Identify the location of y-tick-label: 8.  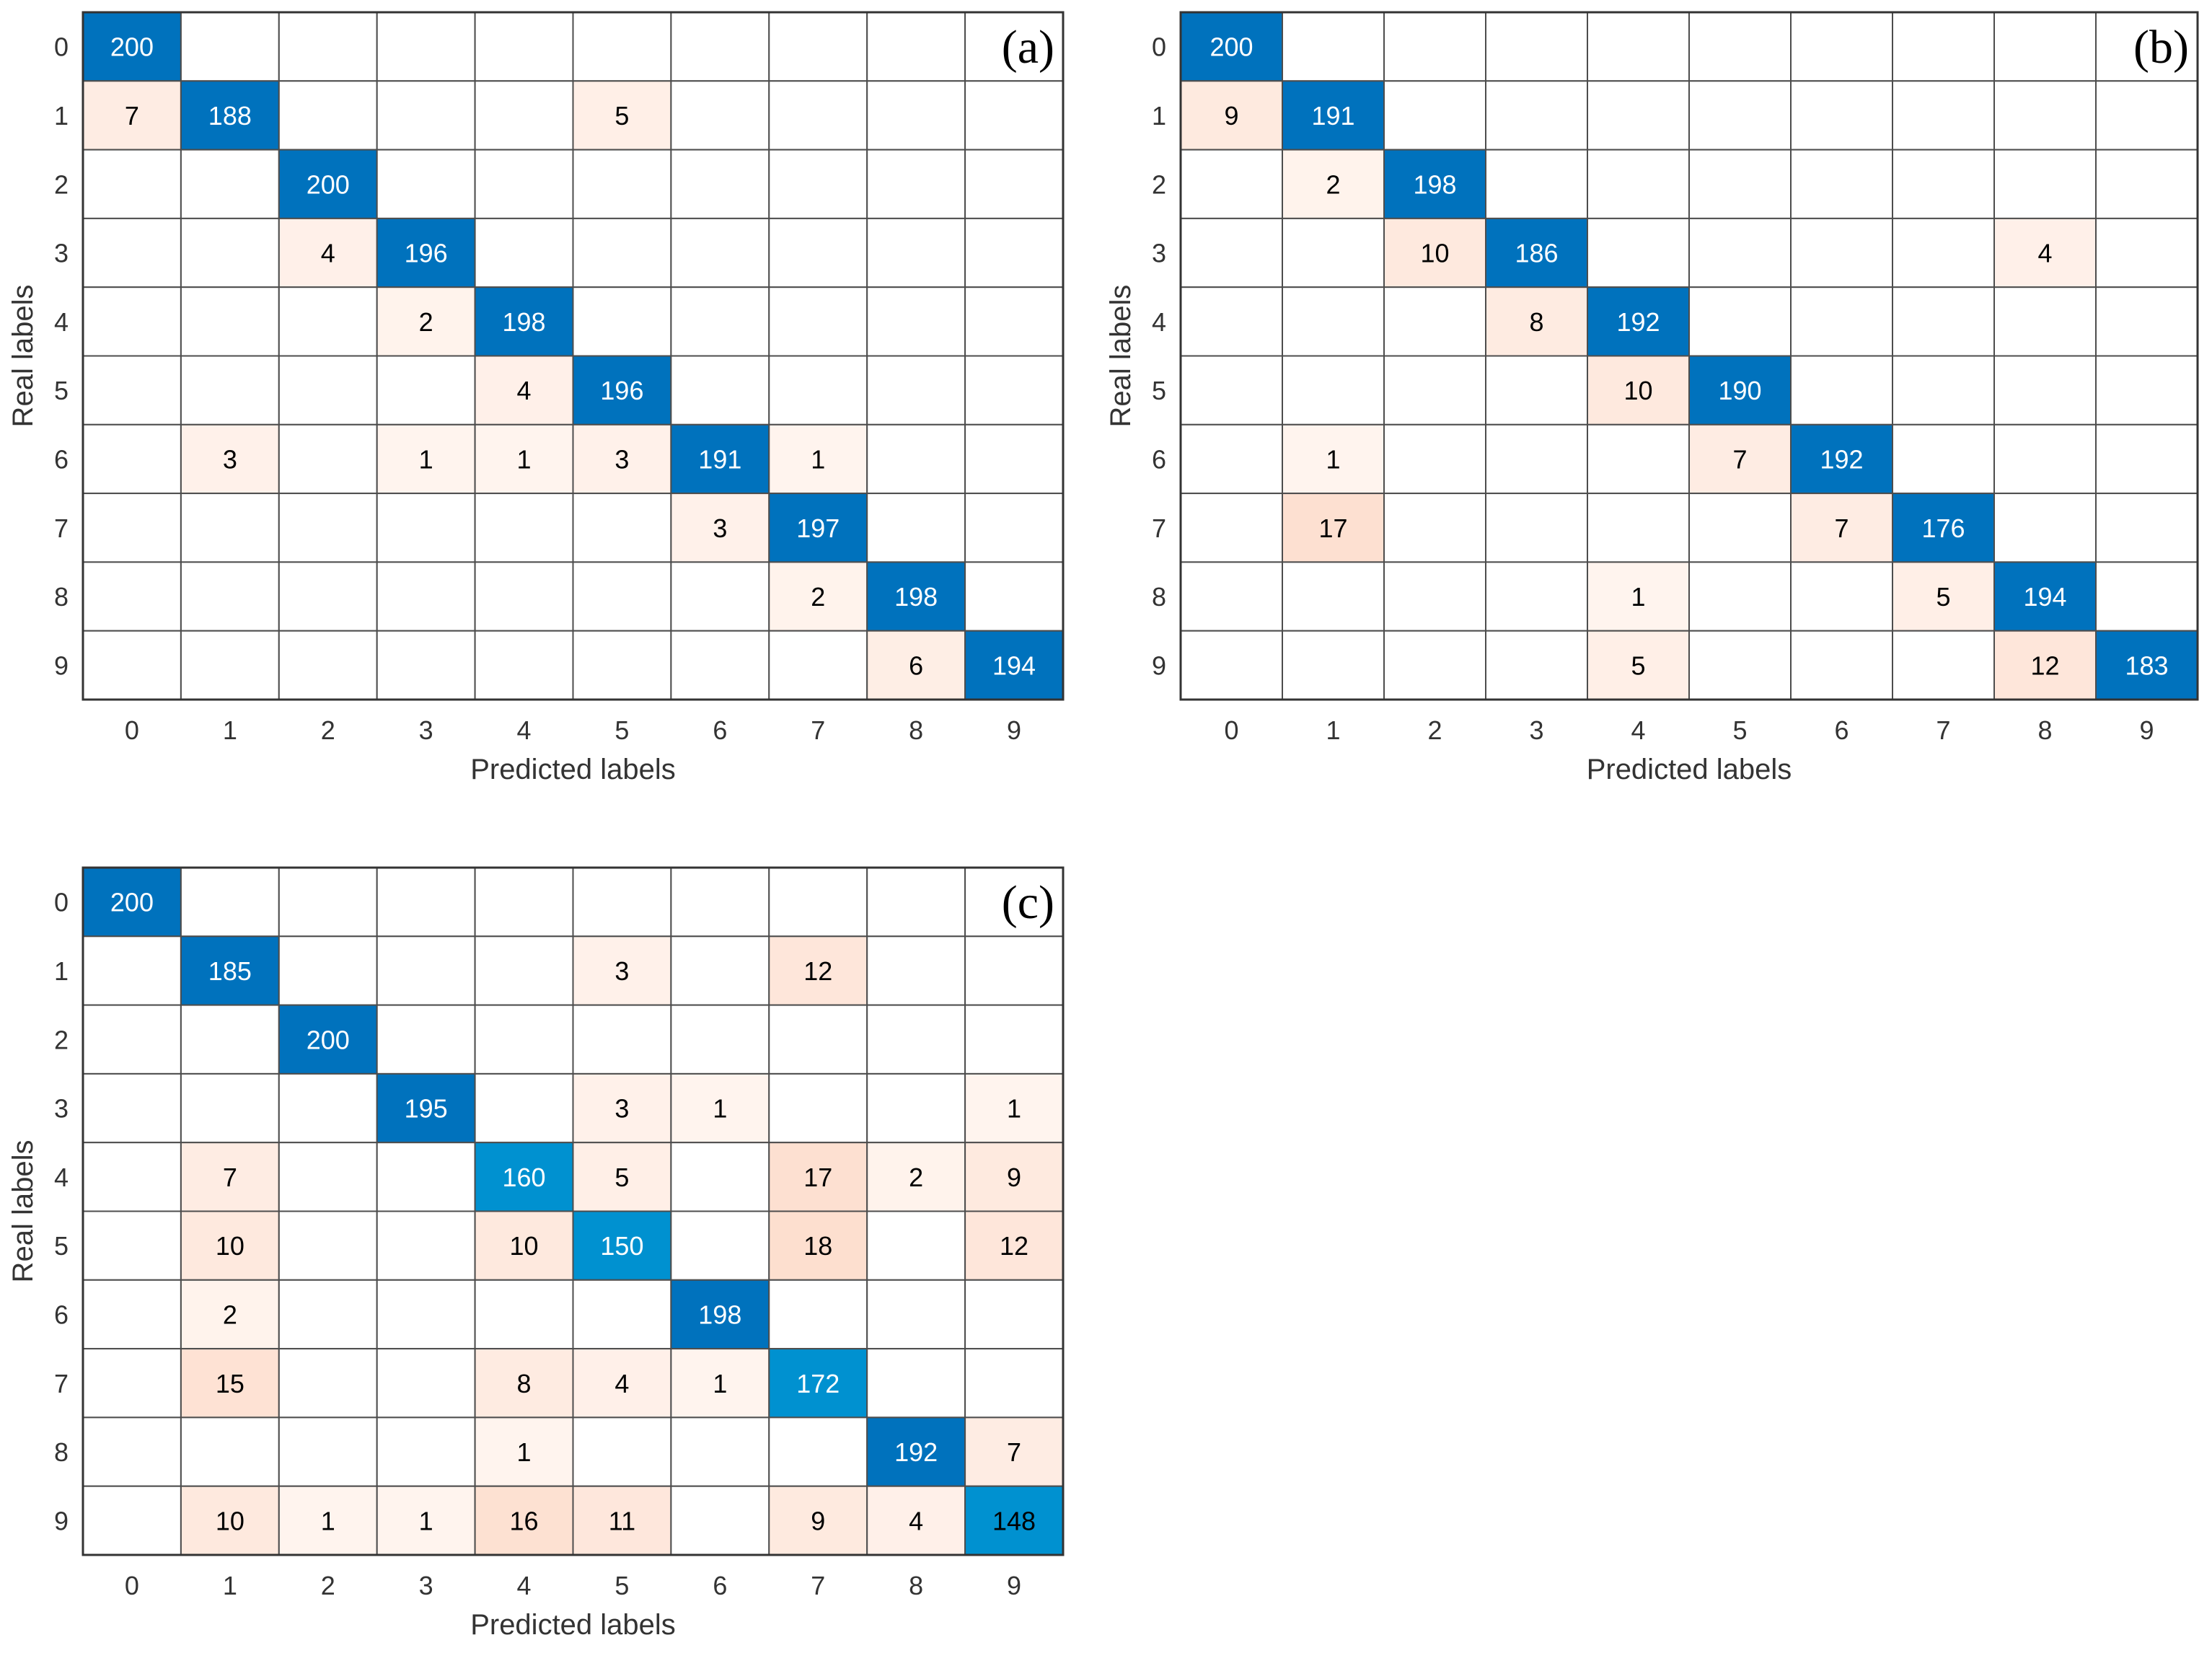
(61, 597).